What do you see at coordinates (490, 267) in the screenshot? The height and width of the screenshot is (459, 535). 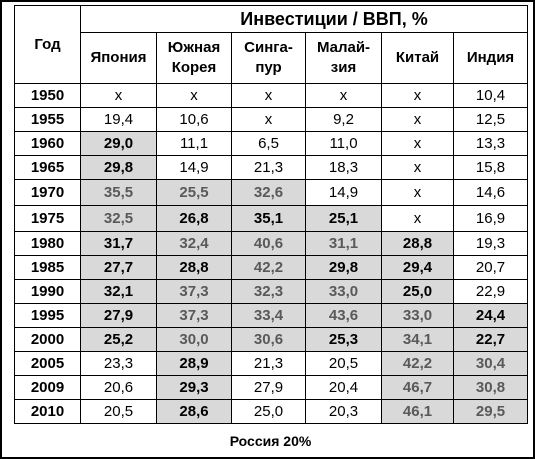 I see `value-cell: 20,7` at bounding box center [490, 267].